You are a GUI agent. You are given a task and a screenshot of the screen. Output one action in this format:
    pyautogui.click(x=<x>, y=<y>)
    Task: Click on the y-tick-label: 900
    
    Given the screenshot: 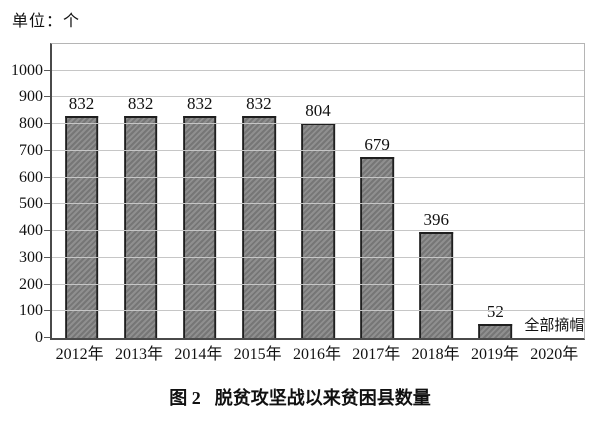 What is the action you would take?
    pyautogui.click(x=31, y=97)
    